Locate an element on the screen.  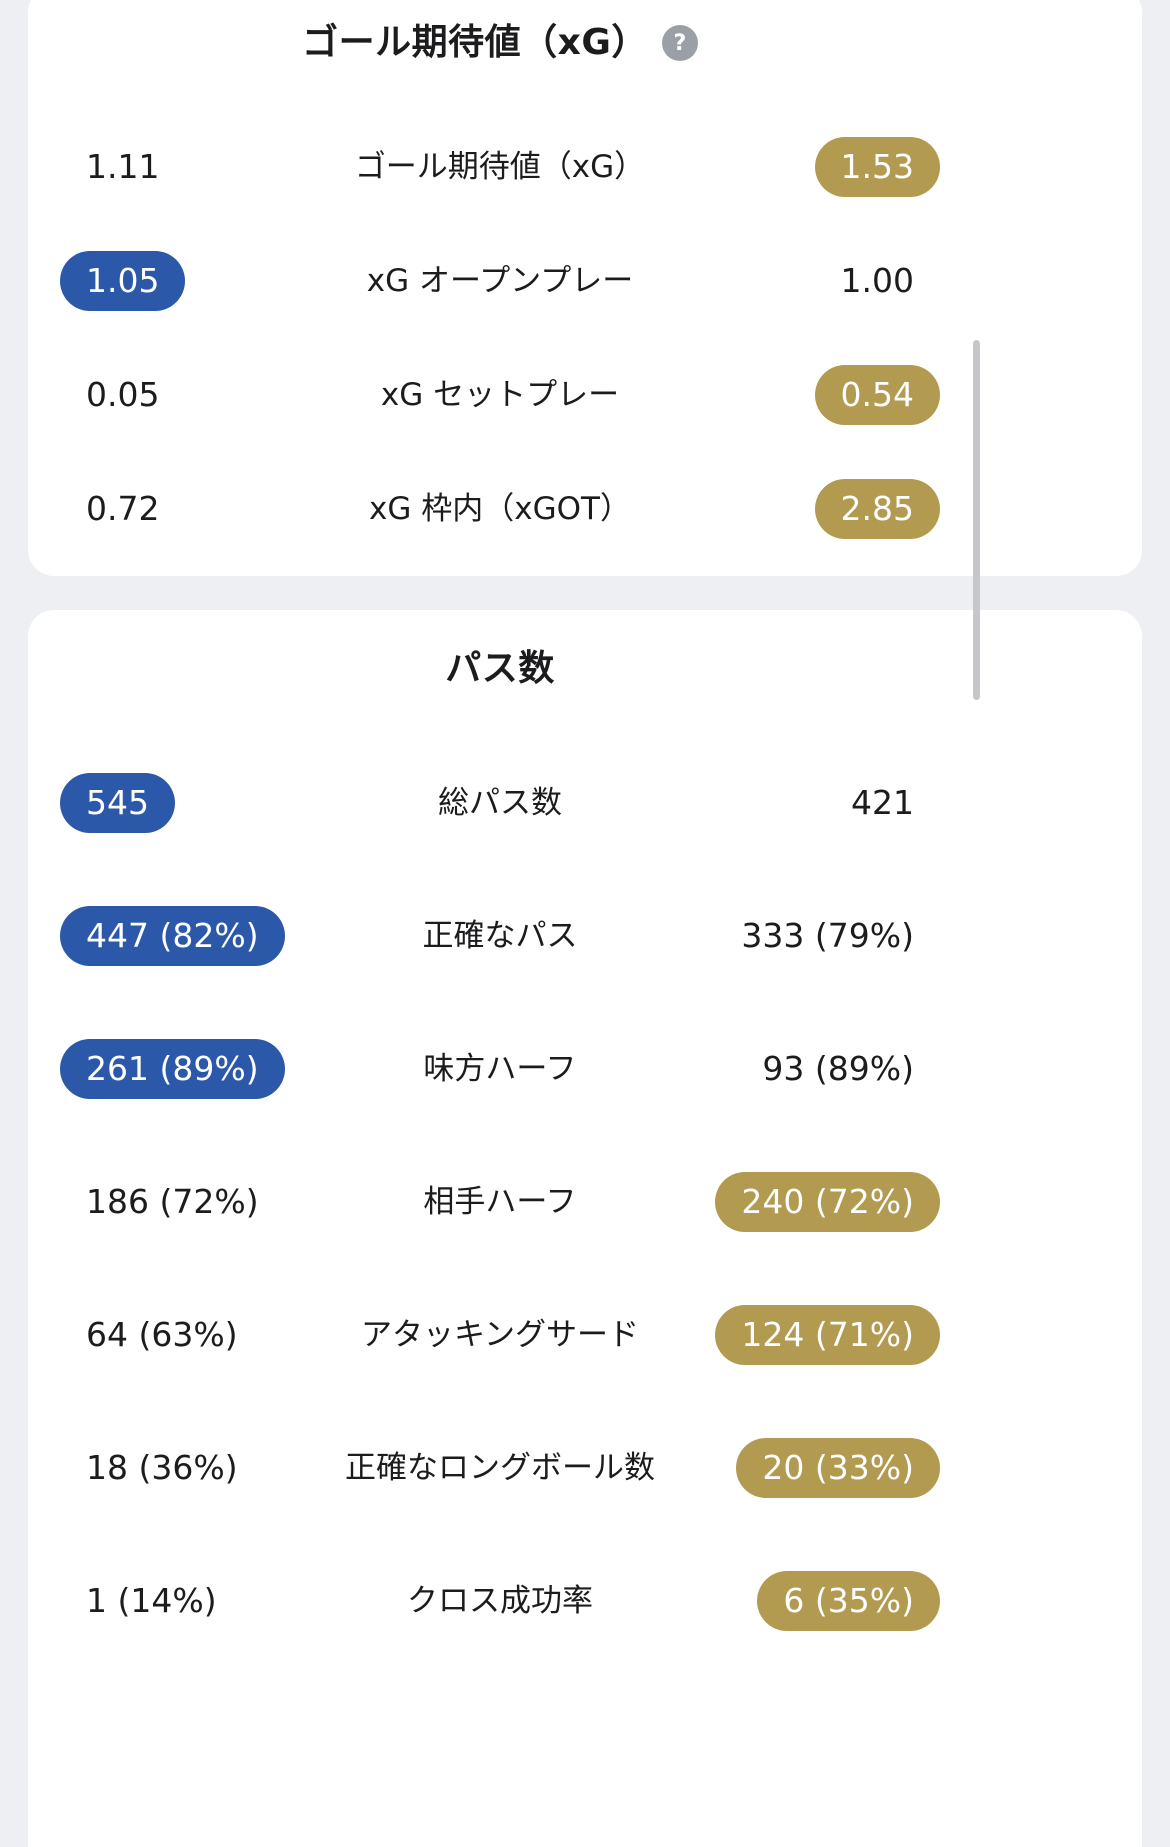
stat-label: 正確なロングボール数 is located at coordinates (500, 1467).